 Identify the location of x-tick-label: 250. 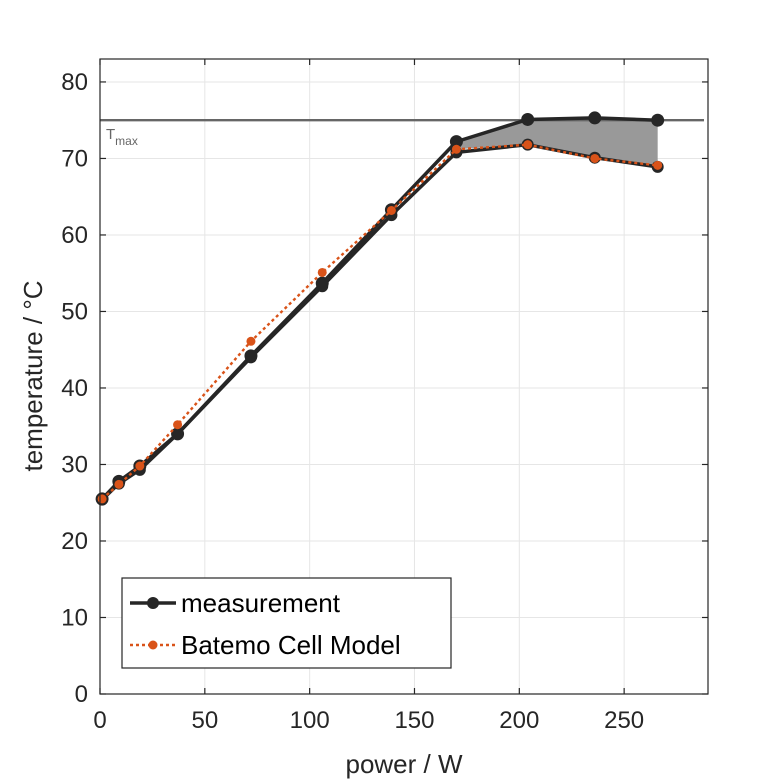
(624, 720).